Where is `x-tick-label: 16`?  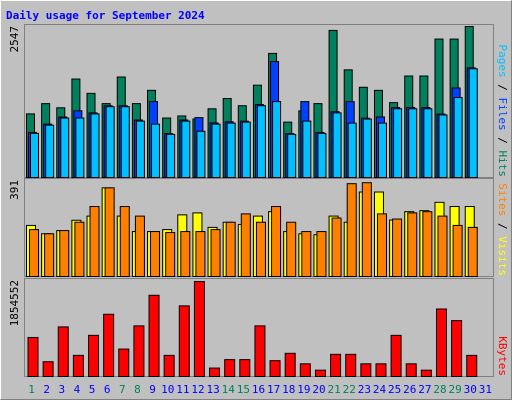 x-tick-label: 16 is located at coordinates (258, 389).